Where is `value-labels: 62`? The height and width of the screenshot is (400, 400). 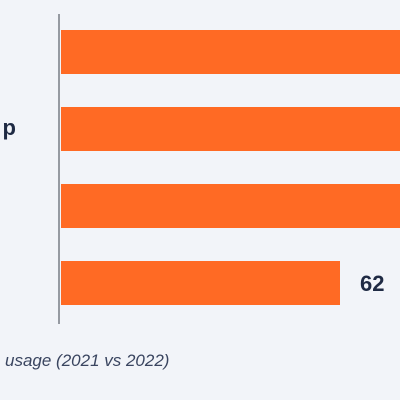 value-labels: 62 is located at coordinates (372, 283).